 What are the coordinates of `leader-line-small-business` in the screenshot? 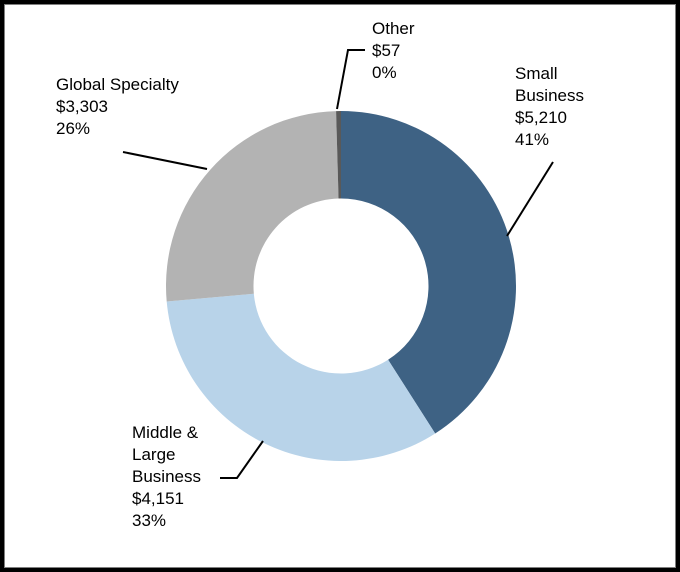 It's located at (530, 199).